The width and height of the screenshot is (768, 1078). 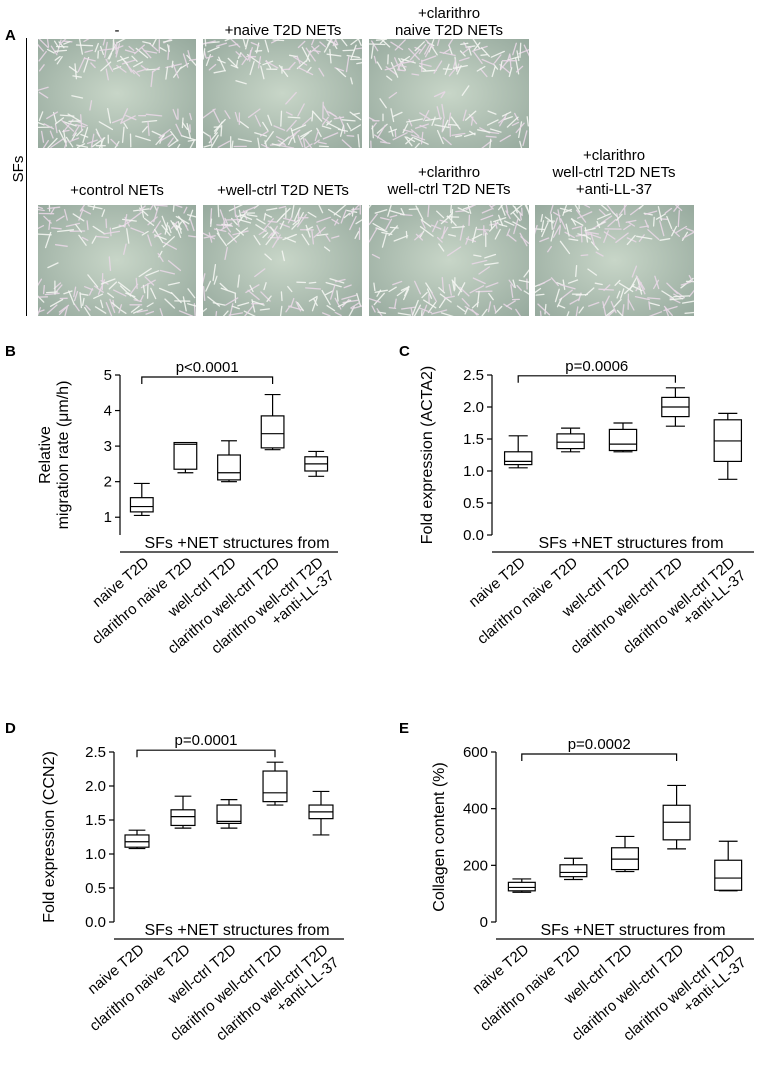 What do you see at coordinates (207, 367) in the screenshot?
I see `chart-b-sig-label: p<0.0001` at bounding box center [207, 367].